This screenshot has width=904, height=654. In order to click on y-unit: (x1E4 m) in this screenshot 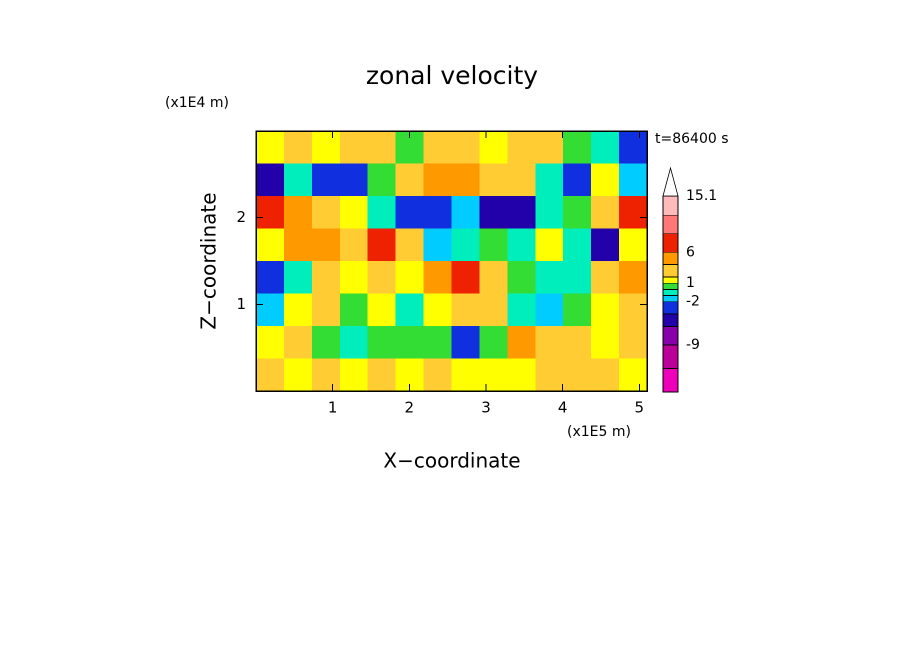, I will do `click(197, 103)`.